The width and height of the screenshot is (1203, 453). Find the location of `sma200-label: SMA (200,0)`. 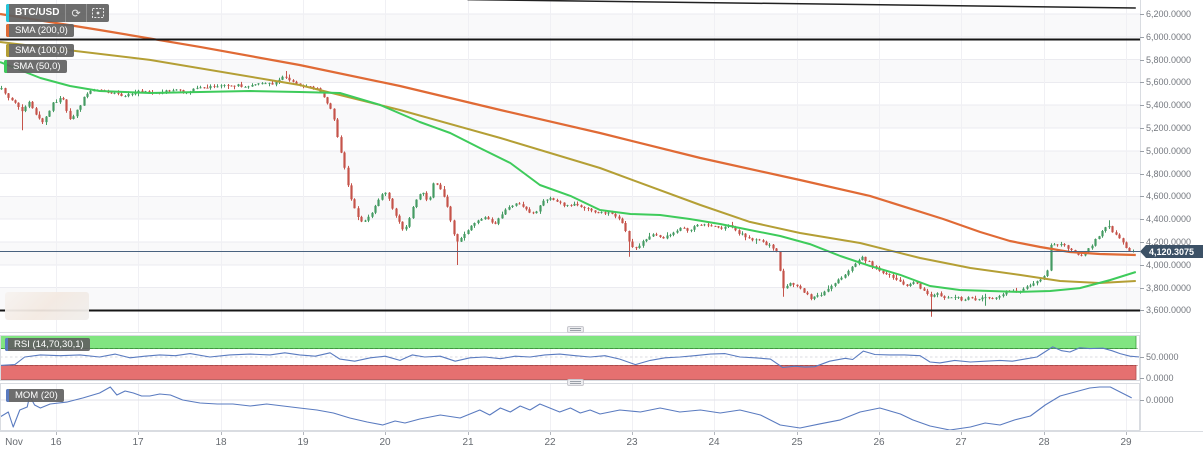

sma200-label: SMA (200,0) is located at coordinates (41, 30).